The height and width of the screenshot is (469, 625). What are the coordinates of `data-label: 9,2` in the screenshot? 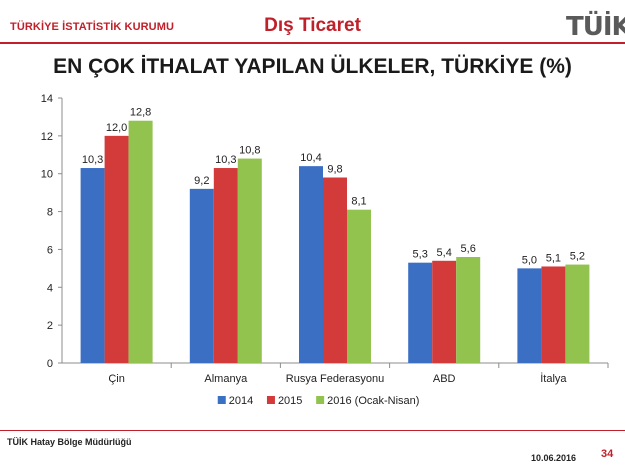 It's located at (201, 181).